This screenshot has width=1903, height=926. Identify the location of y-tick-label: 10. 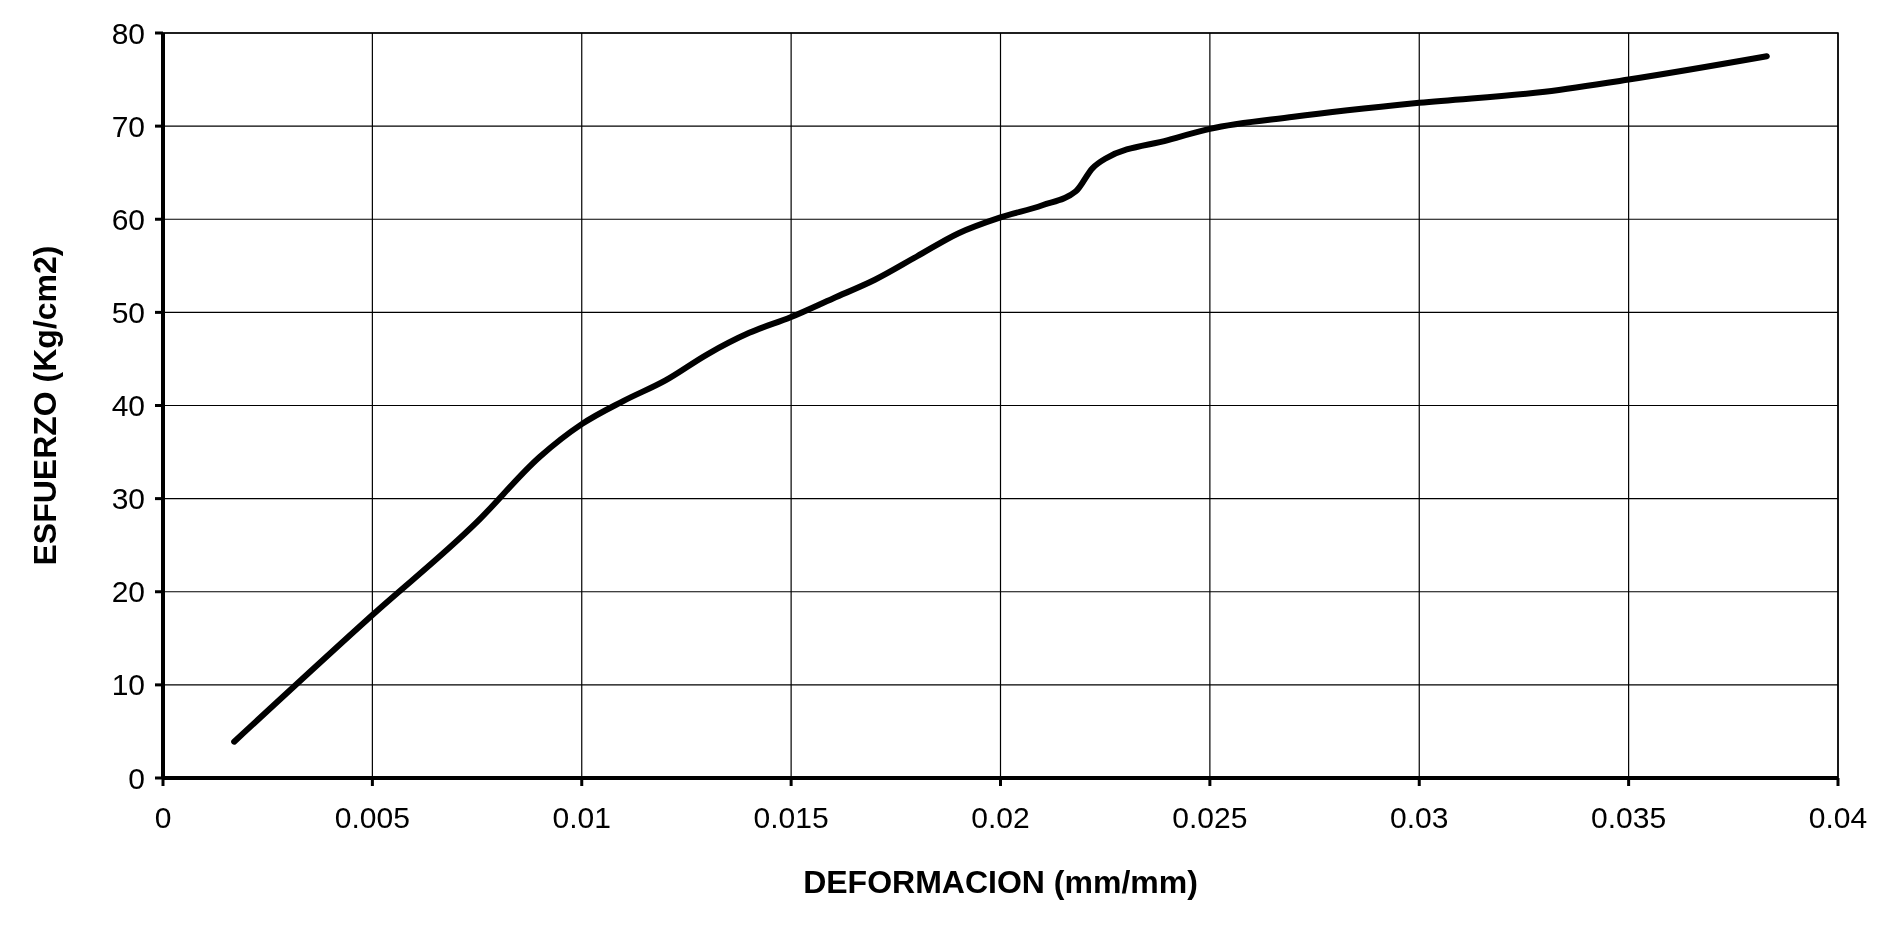
(128, 685).